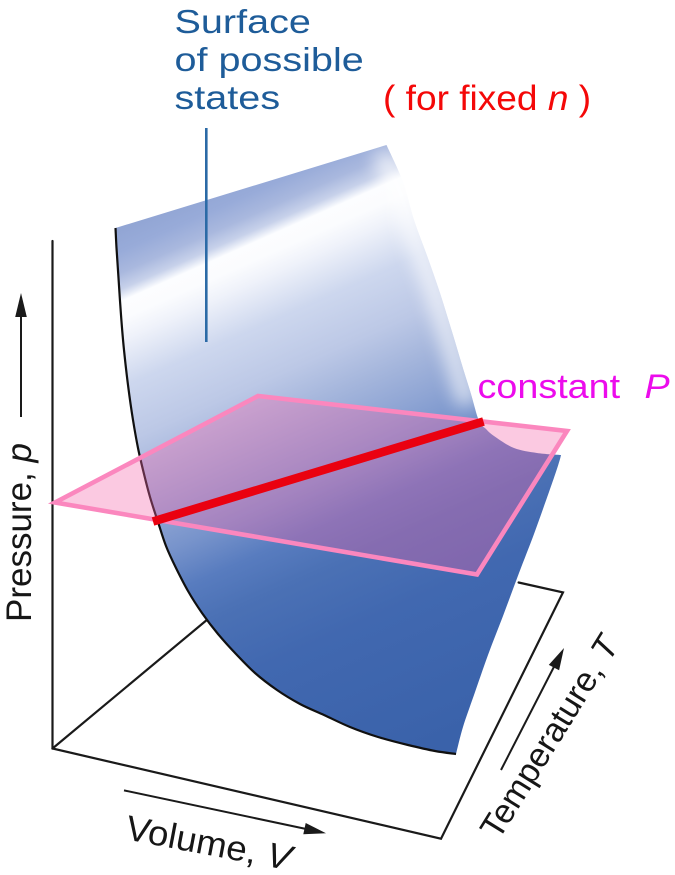  What do you see at coordinates (487, 98) in the screenshot?
I see `svg-text: ( for fixed n )` at bounding box center [487, 98].